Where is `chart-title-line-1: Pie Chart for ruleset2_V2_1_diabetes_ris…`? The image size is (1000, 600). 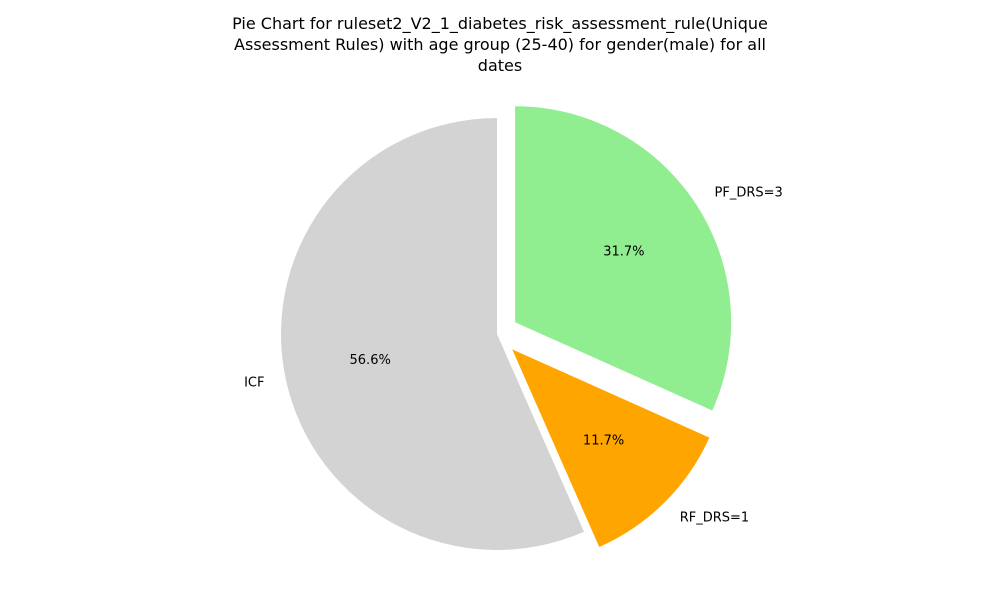
chart-title-line-1: Pie Chart for ruleset2_V2_1_diabetes_ris… is located at coordinates (500, 23).